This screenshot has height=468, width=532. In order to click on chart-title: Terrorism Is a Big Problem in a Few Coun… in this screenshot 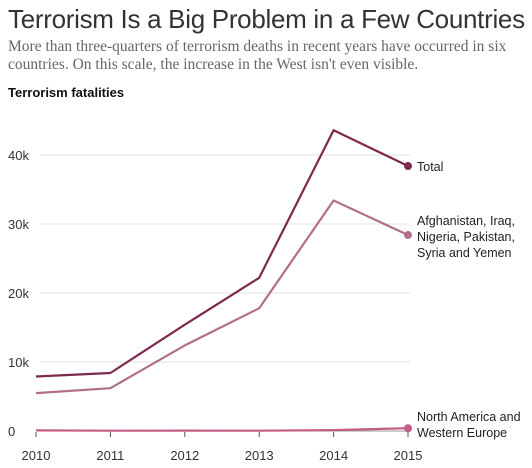, I will do `click(266, 19)`.